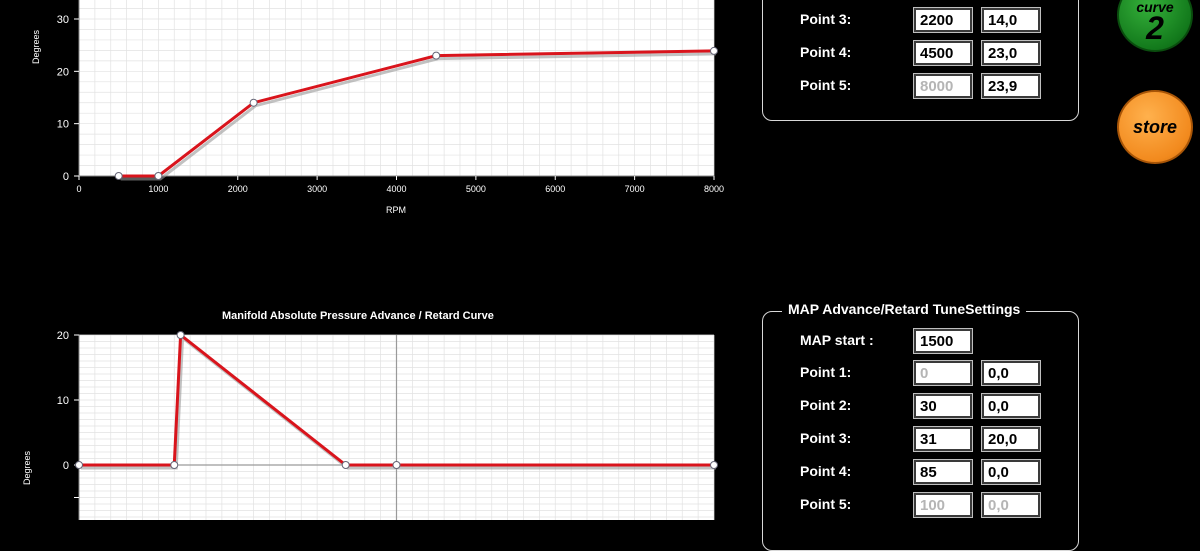 This screenshot has width=1200, height=551. What do you see at coordinates (63, 401) in the screenshot?
I see `map-y-tick-label: 10` at bounding box center [63, 401].